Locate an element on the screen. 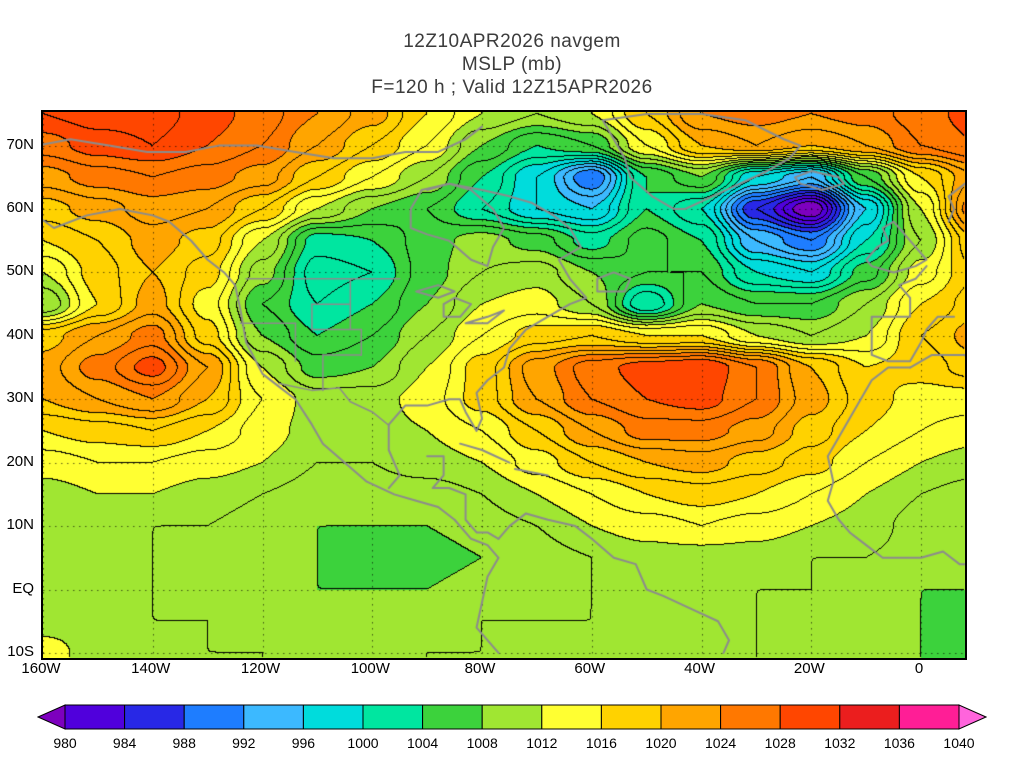  colorbar-label: 1008 is located at coordinates (482, 743).